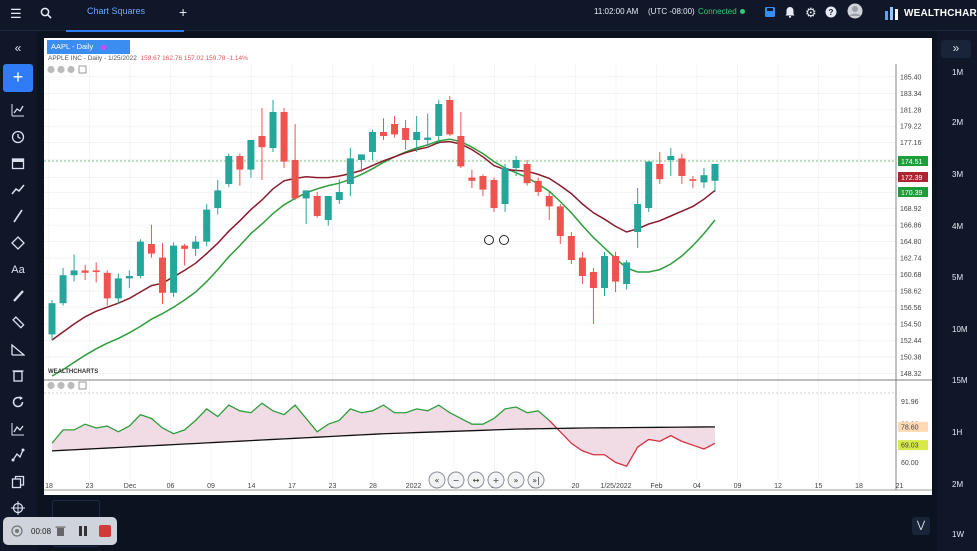 This screenshot has height=551, width=977. I want to click on price-tick-label: 158.62, so click(911, 292).